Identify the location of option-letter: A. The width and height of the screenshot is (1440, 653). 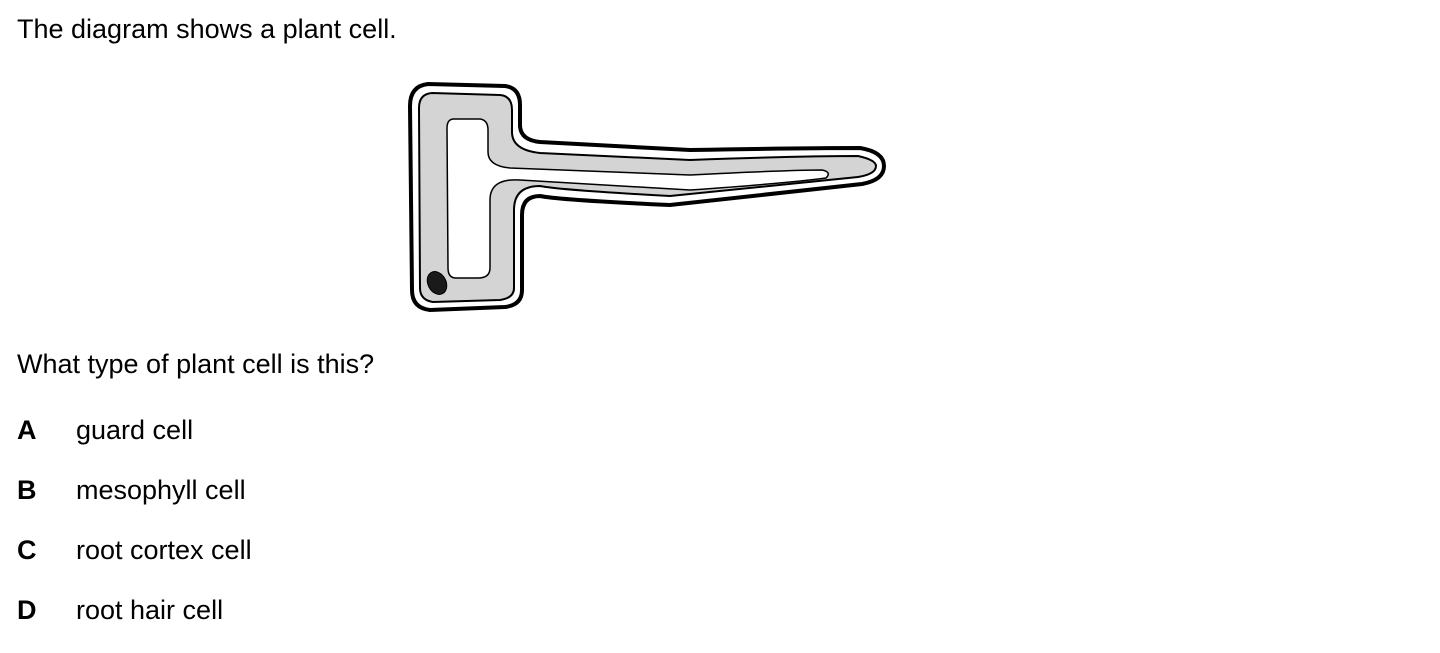
(27, 430).